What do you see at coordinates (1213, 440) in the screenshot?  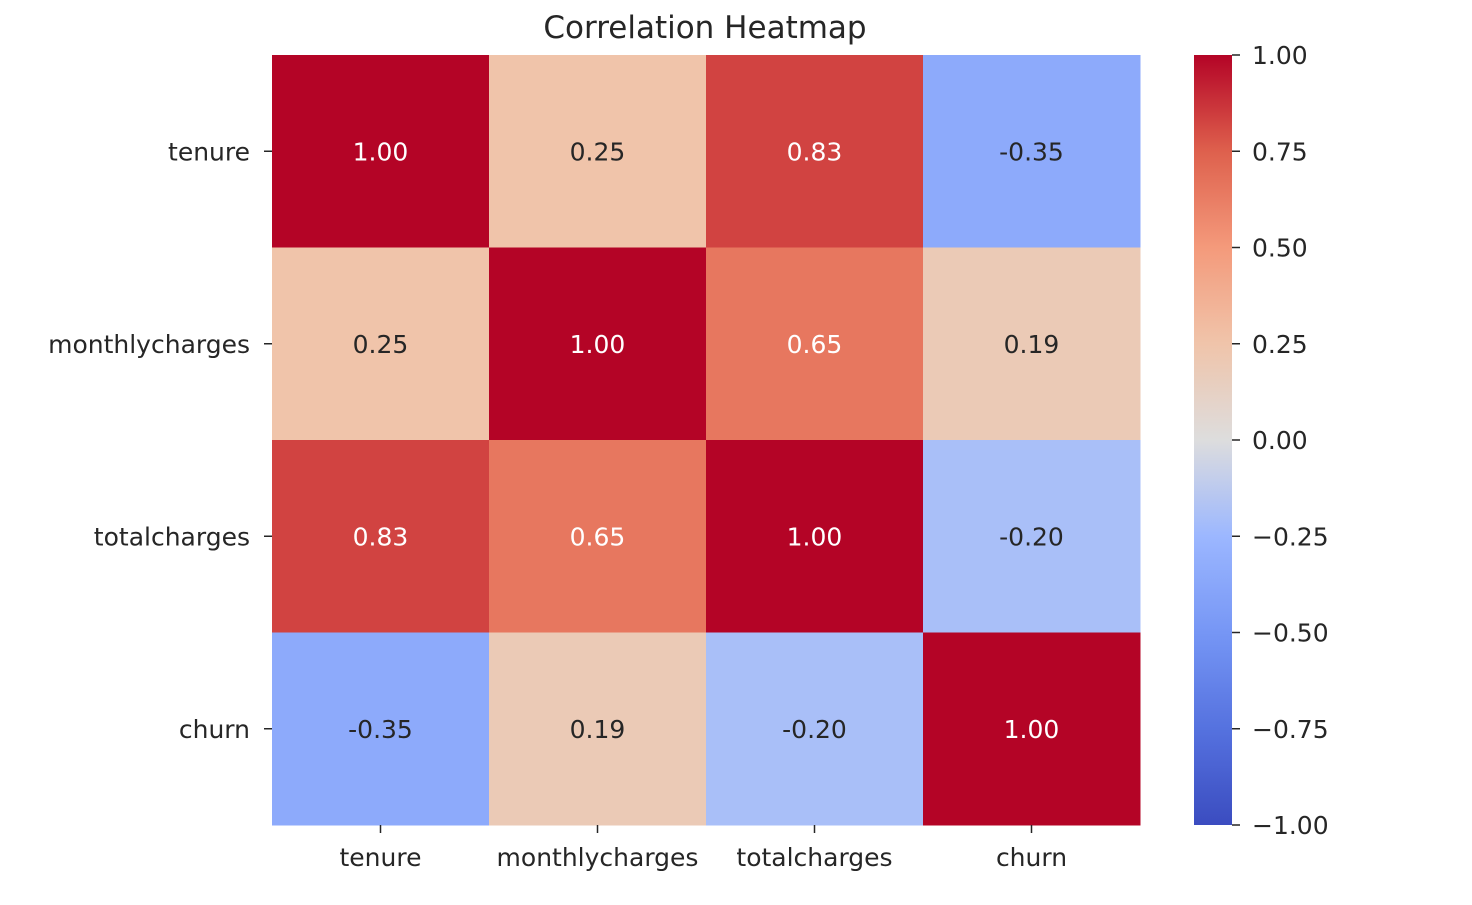 I see `colorbar-gradient` at bounding box center [1213, 440].